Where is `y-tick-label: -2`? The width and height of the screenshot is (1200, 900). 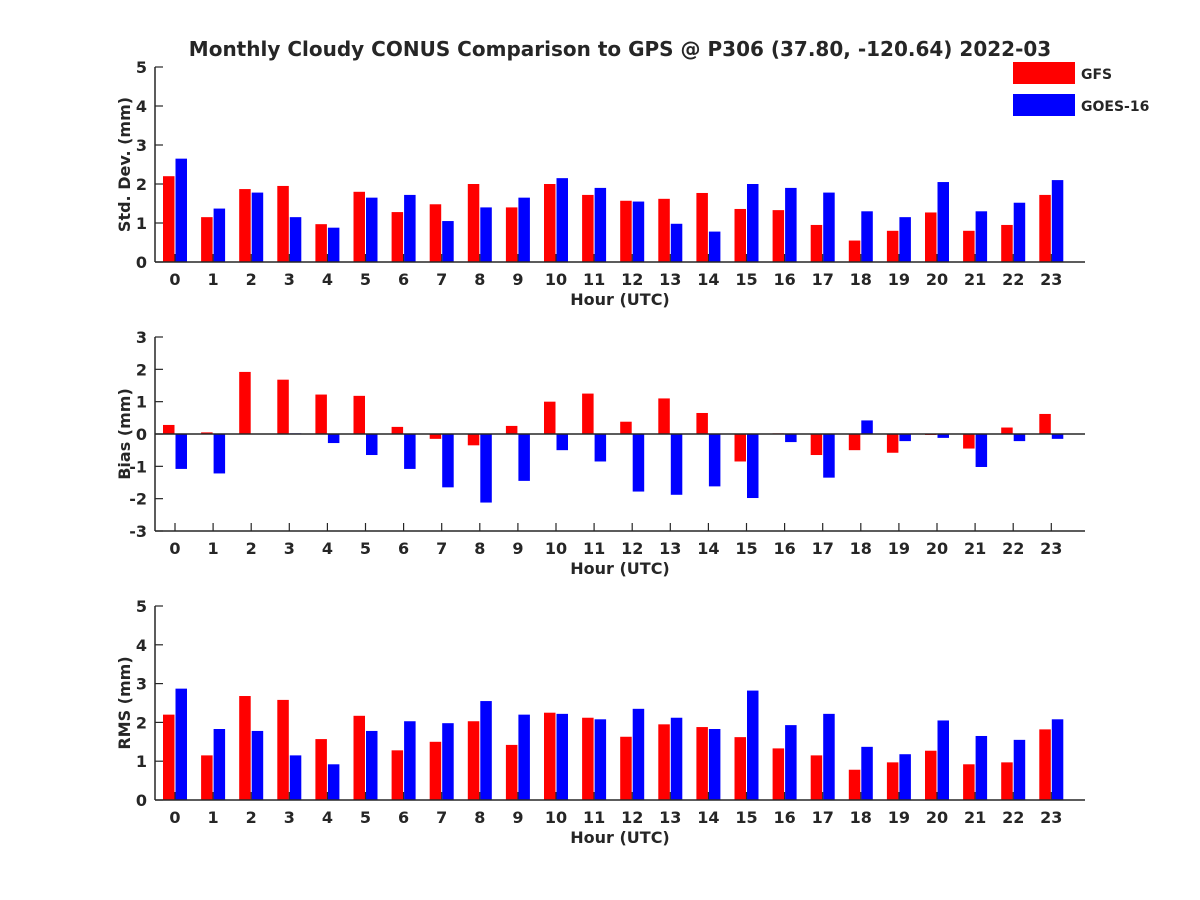 y-tick-label: -2 is located at coordinates (138, 499).